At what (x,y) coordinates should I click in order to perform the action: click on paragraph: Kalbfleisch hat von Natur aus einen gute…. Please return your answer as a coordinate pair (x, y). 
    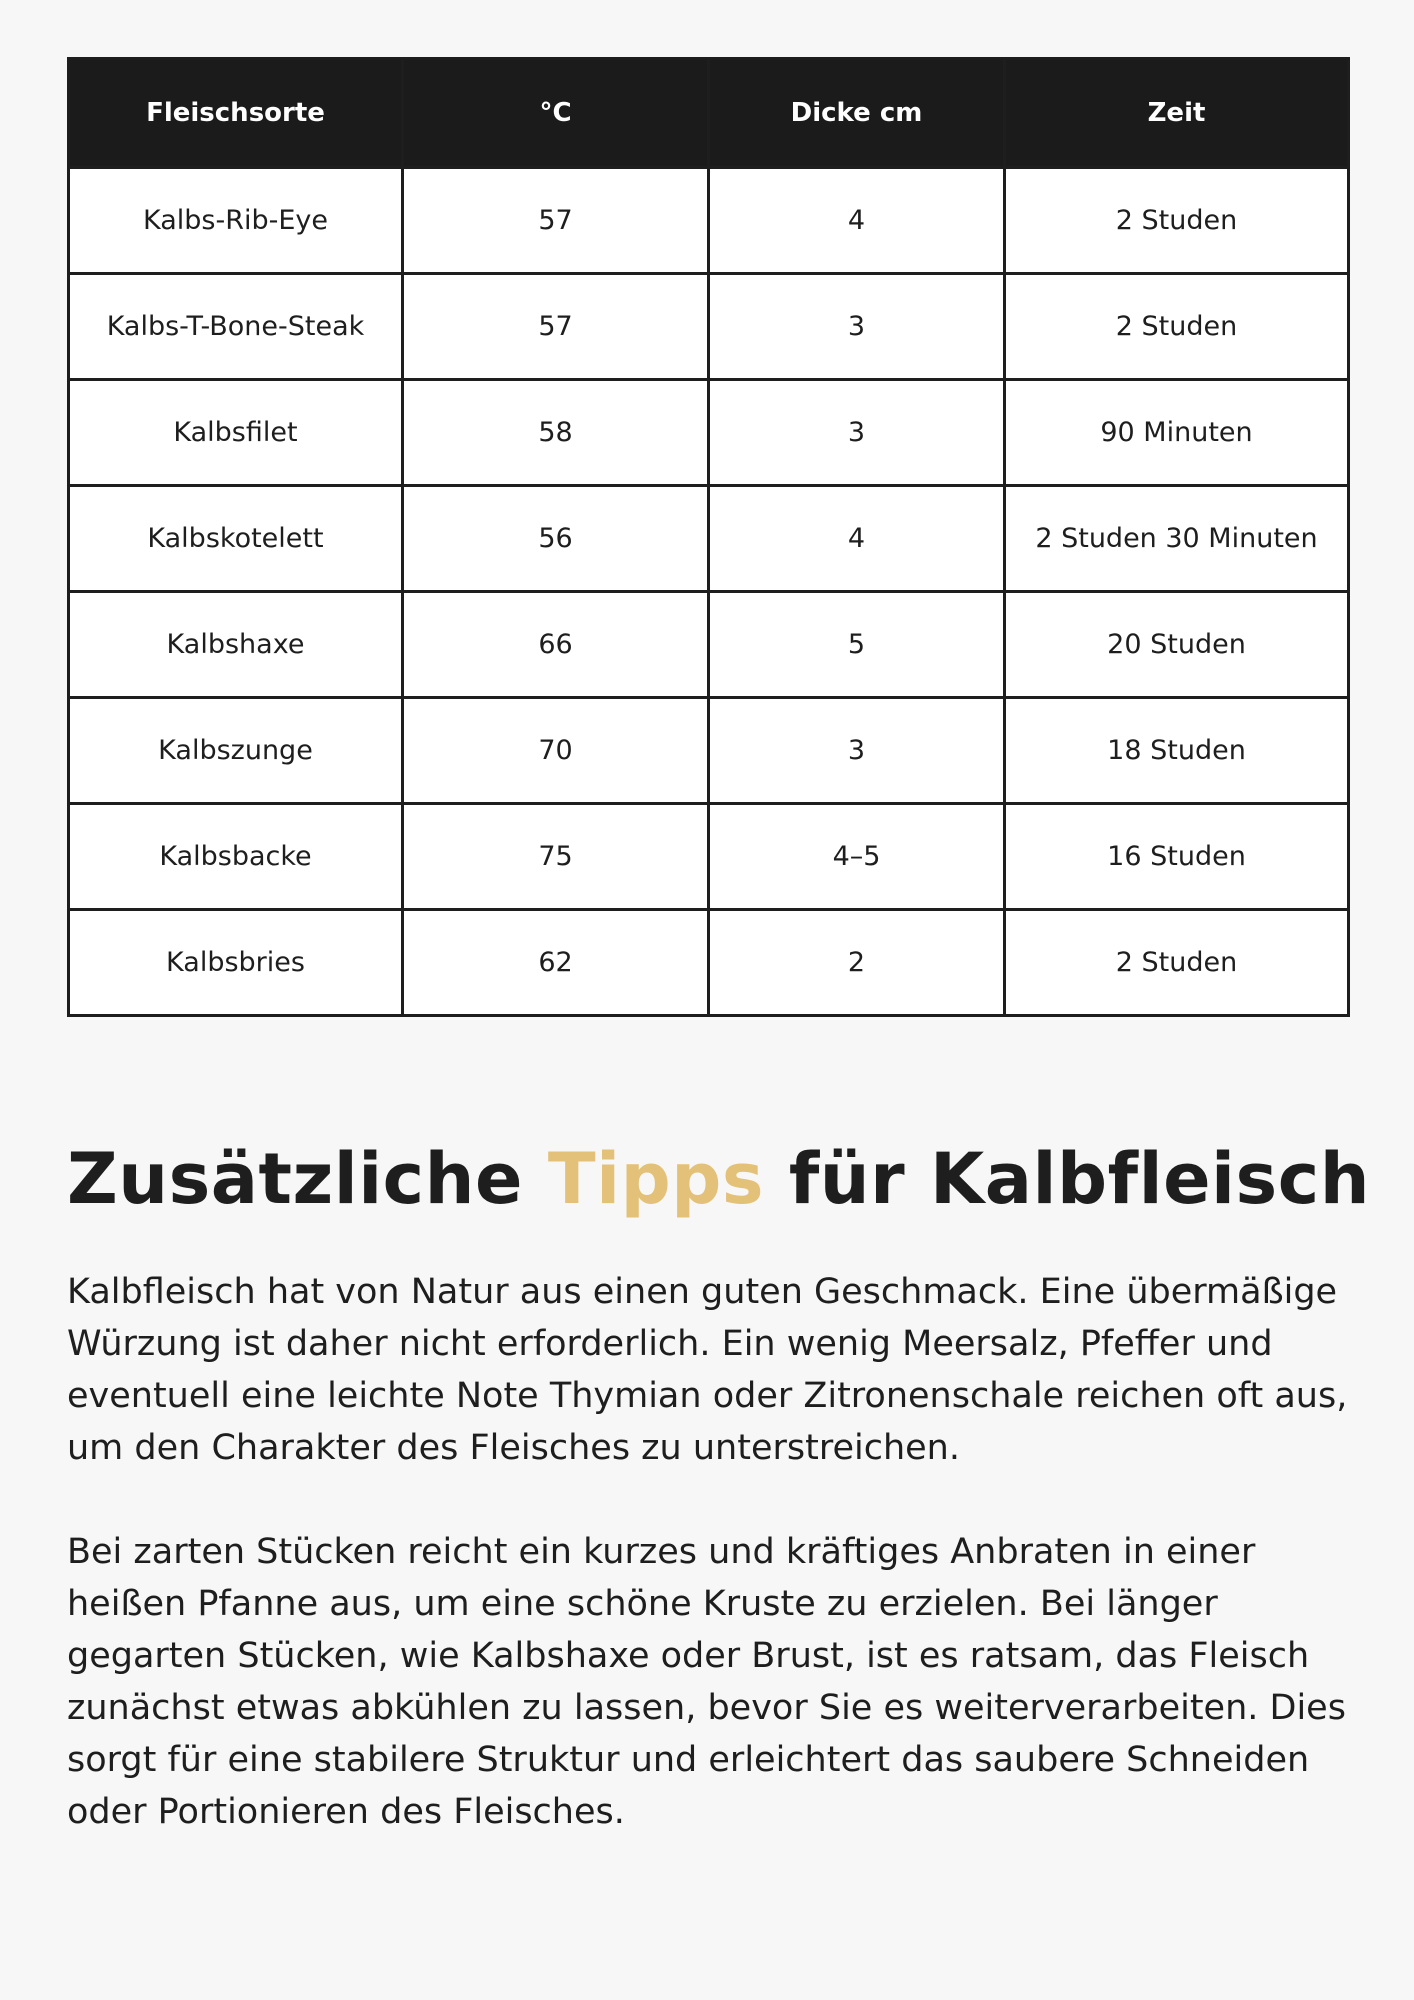
    Looking at the image, I should click on (707, 1370).